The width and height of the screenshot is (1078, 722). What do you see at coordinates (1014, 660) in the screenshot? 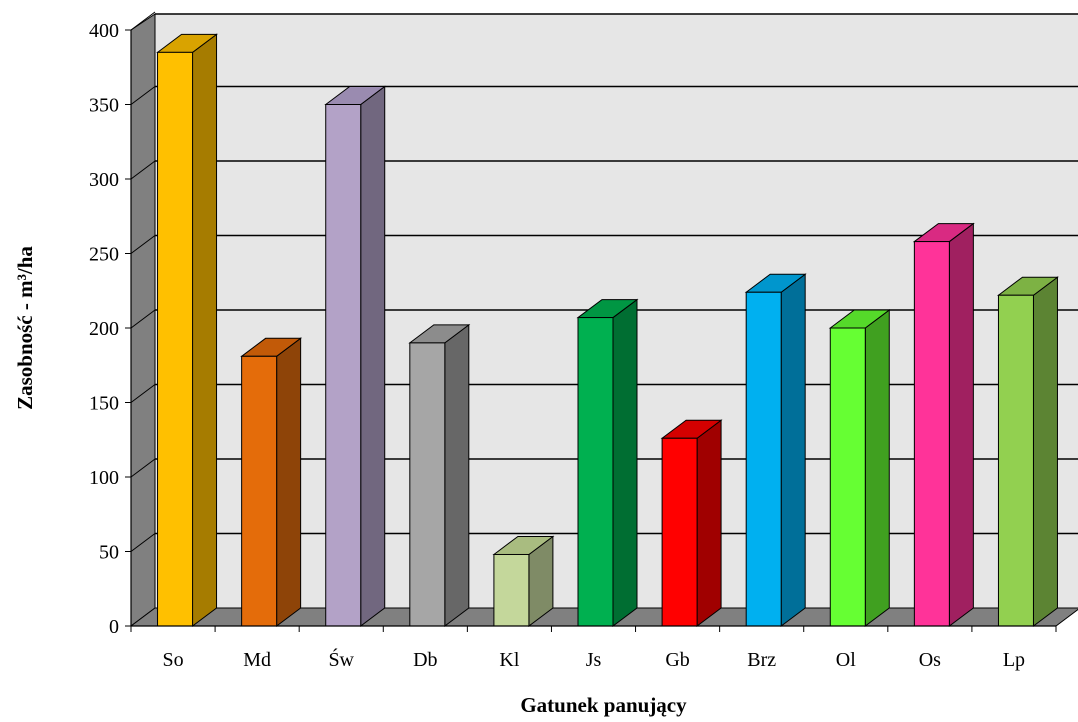
I see `x-tick-label: Lp` at bounding box center [1014, 660].